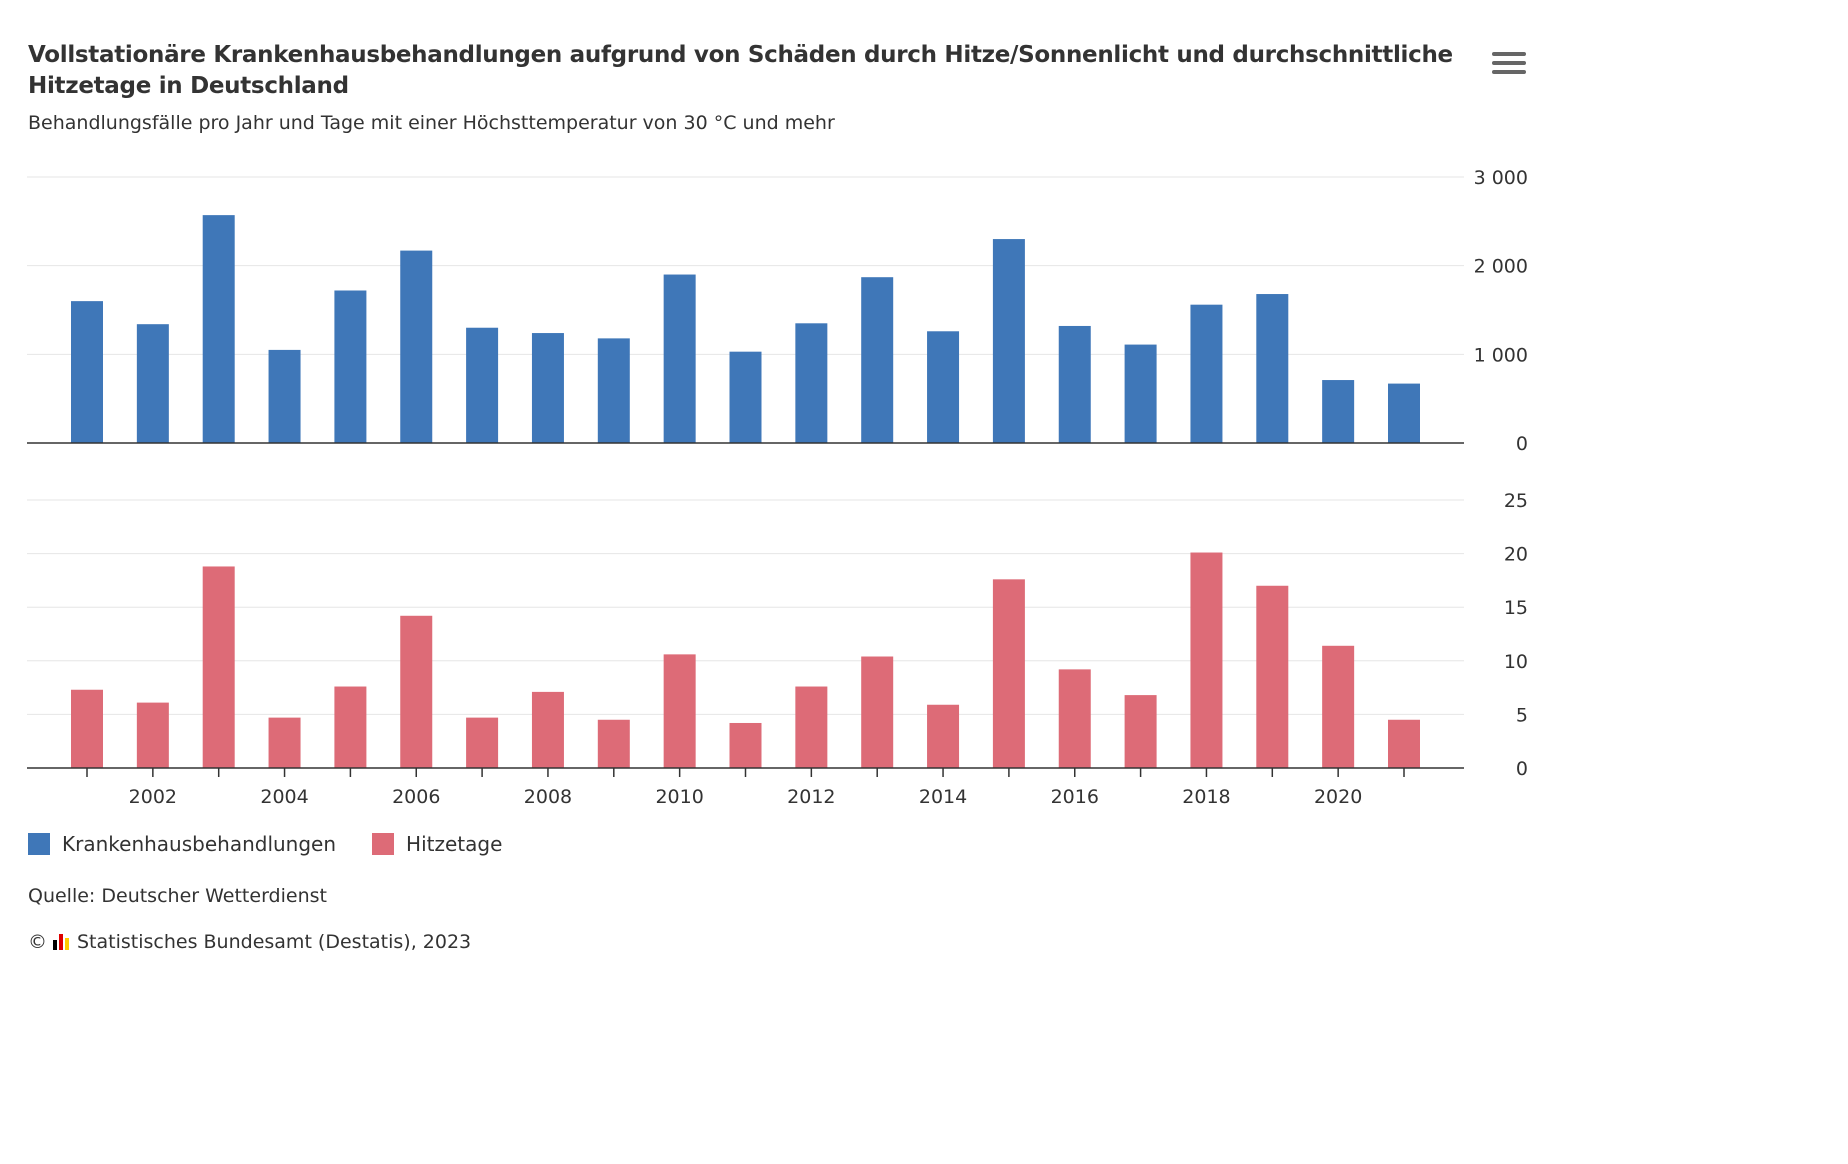 The width and height of the screenshot is (1848, 1164). I want to click on y-tick-label: 20, so click(1516, 555).